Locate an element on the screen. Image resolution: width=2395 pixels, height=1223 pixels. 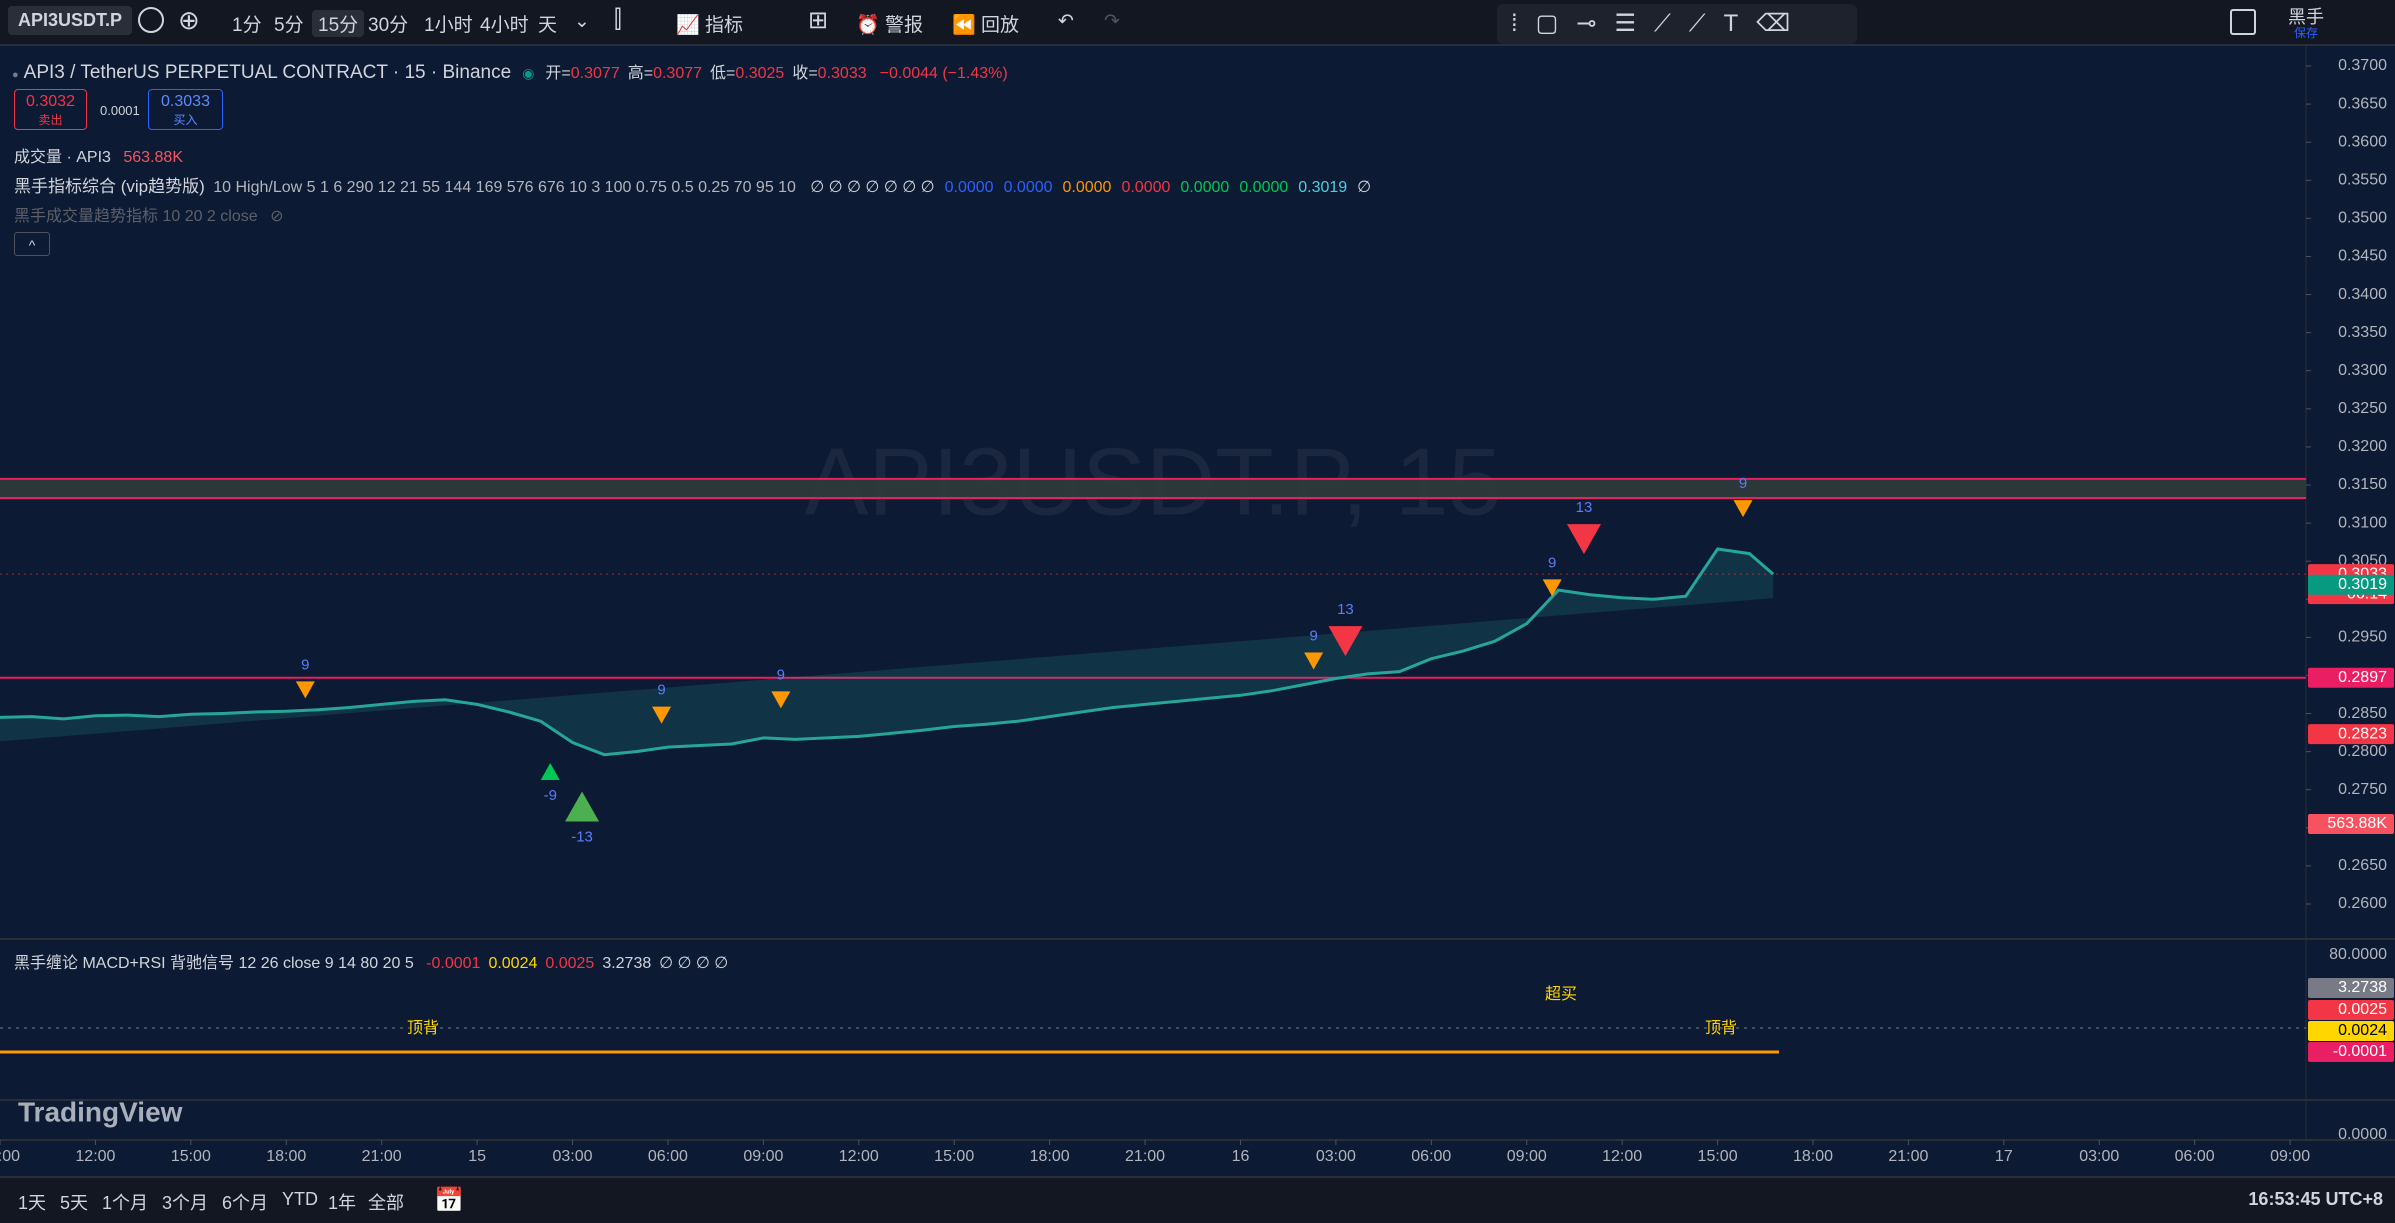
range-button: 1天 is located at coordinates (32, 1203).